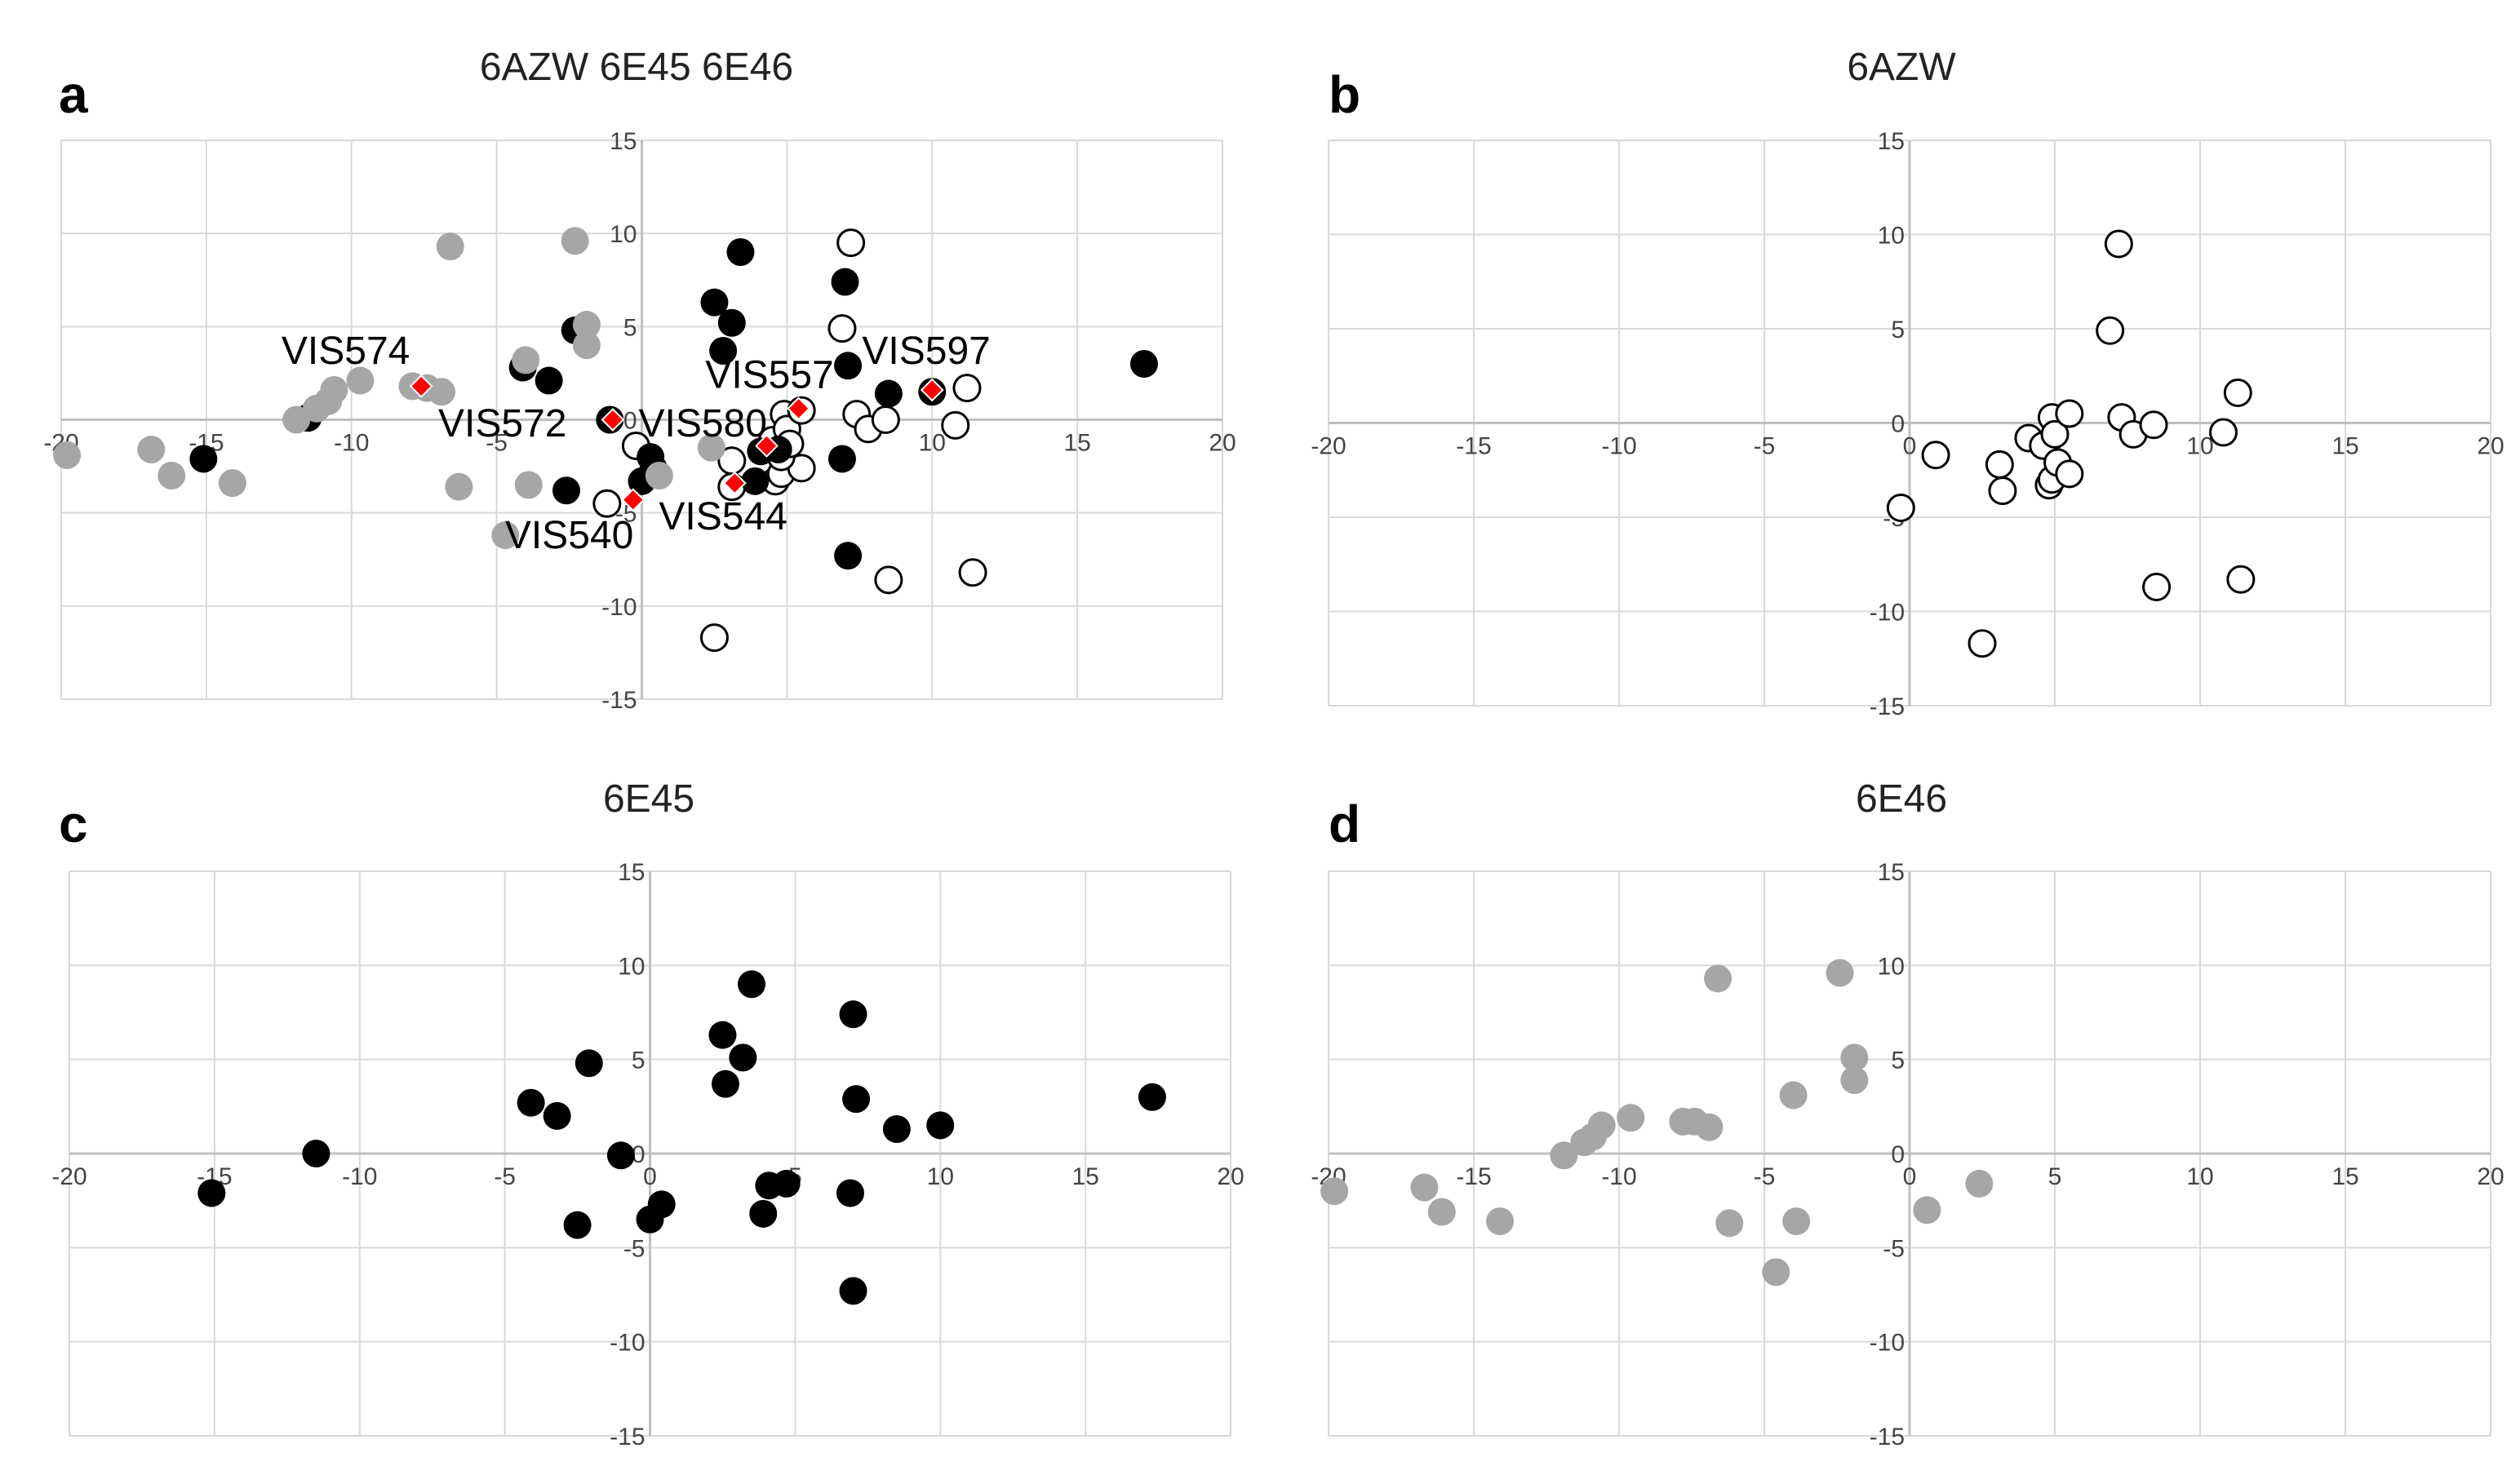  I want to click on x-tick-label: -20, so click(69, 1176).